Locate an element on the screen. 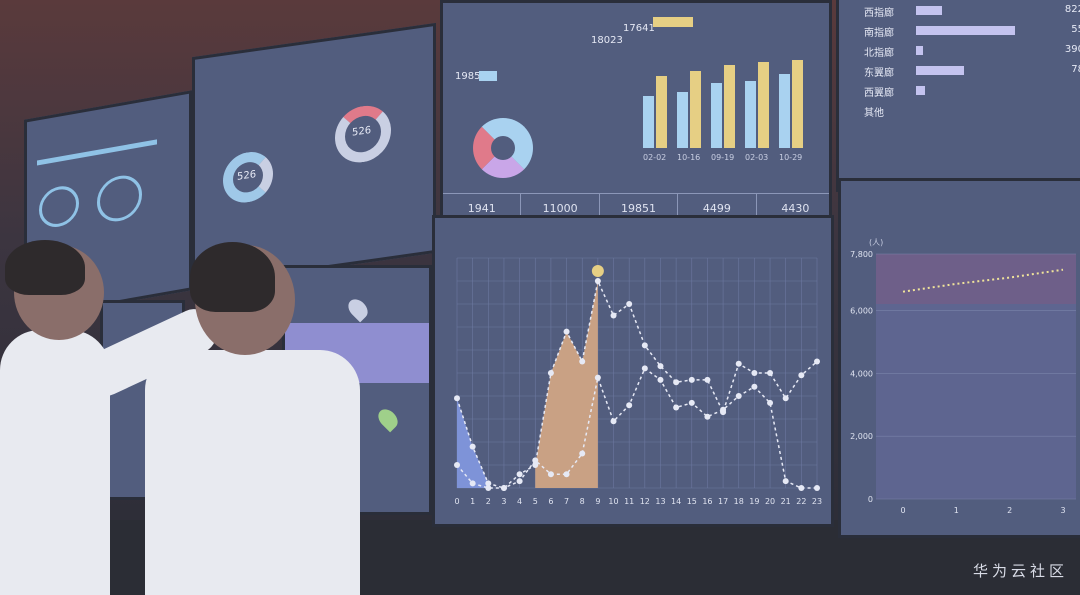 The width and height of the screenshot is (1080, 595). x-tick: 10 is located at coordinates (613, 501).